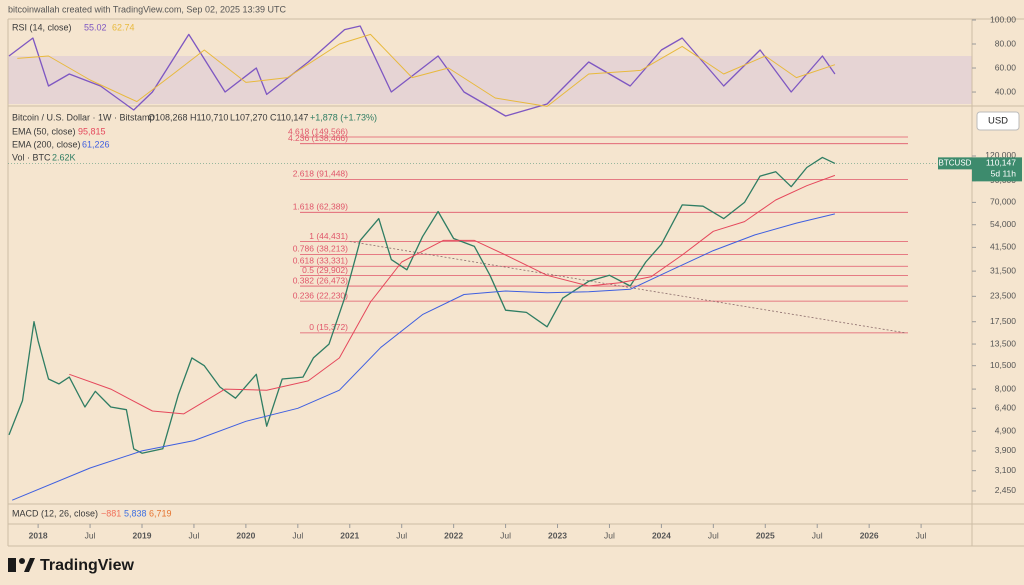 The height and width of the screenshot is (585, 1024). I want to click on price-tick-label: 31,500, so click(1003, 270).